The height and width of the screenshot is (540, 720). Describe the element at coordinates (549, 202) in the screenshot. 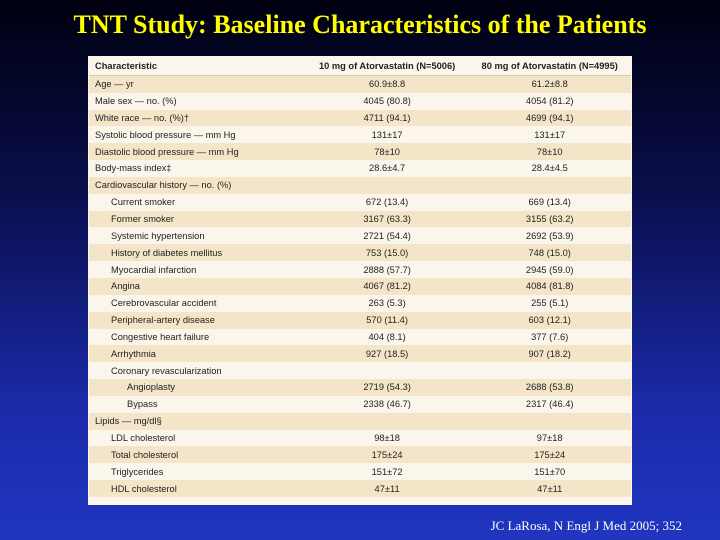

I see `value-80mg: 669 (13.4)` at that location.